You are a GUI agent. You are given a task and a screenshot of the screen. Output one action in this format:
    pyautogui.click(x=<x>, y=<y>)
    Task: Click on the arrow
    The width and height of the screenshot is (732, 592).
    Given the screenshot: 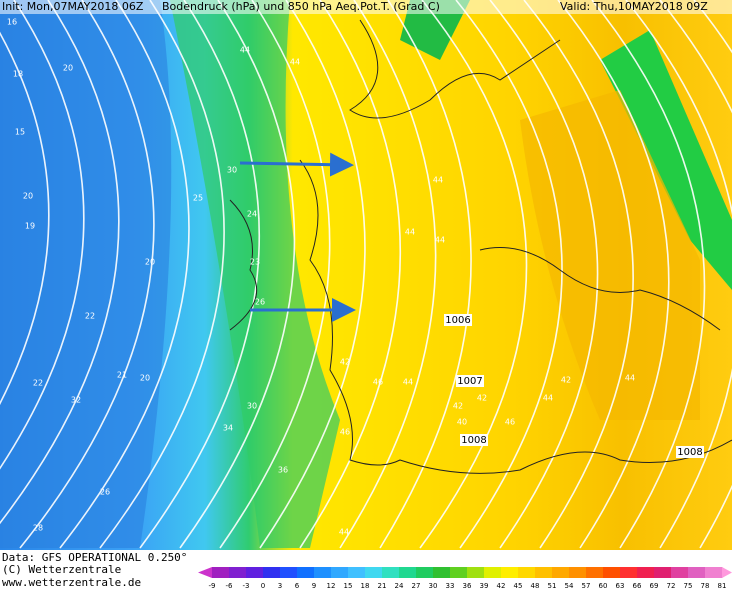 What is the action you would take?
    pyautogui.click(x=296, y=164)
    